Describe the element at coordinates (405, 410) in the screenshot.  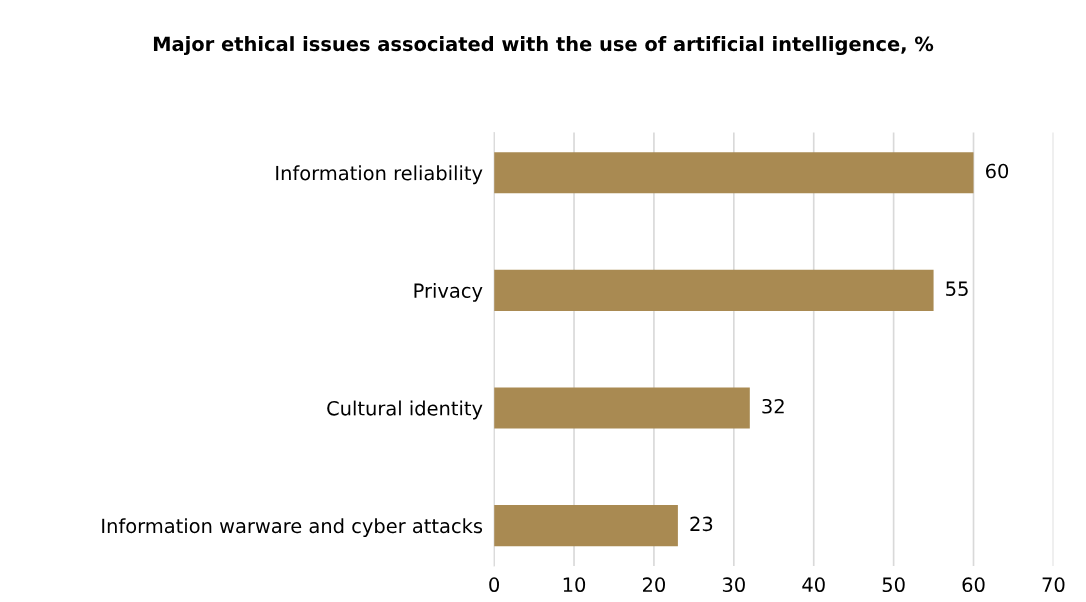
I see `y-tick-label: Cultural identity` at that location.